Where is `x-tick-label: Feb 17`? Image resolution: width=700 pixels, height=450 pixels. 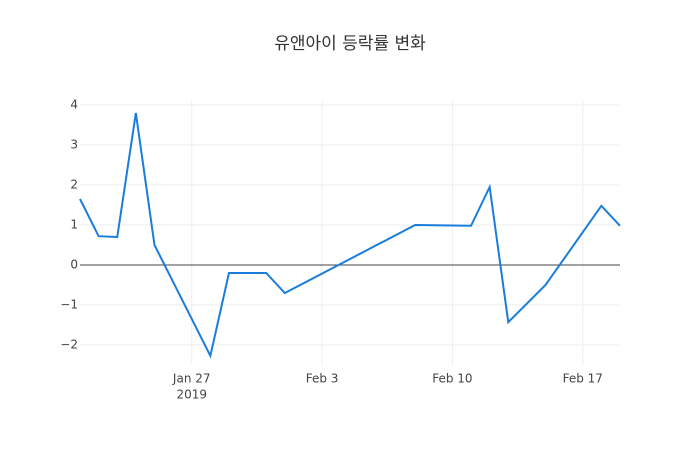
x-tick-label: Feb 17 is located at coordinates (583, 379).